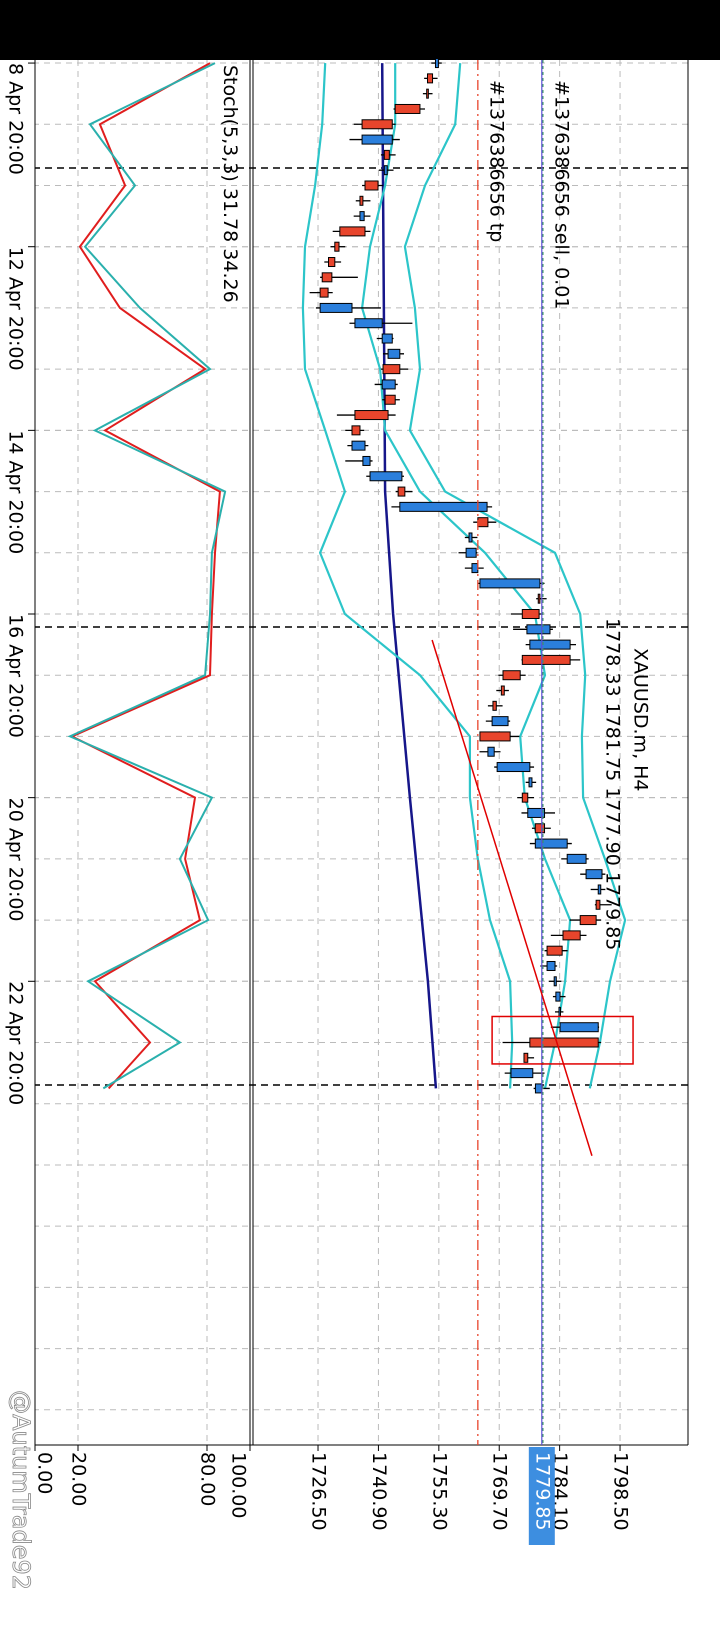  I want to click on x-tick-label: 14 Apr 20:00, so click(16, 492).